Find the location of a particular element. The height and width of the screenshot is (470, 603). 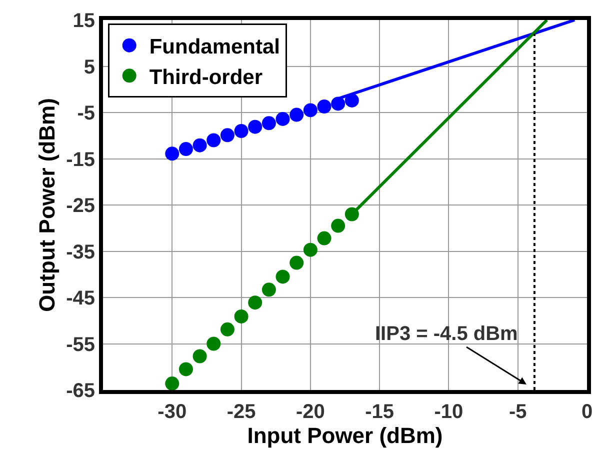

y-tick-label: -45 is located at coordinates (80, 299).